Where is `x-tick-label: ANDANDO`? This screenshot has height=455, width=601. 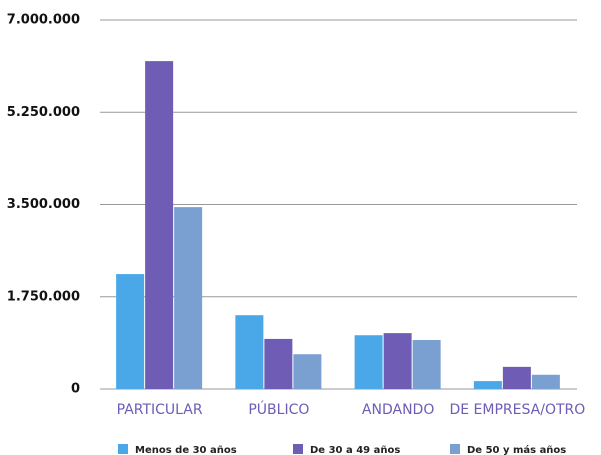 x-tick-label: ANDANDO is located at coordinates (398, 410).